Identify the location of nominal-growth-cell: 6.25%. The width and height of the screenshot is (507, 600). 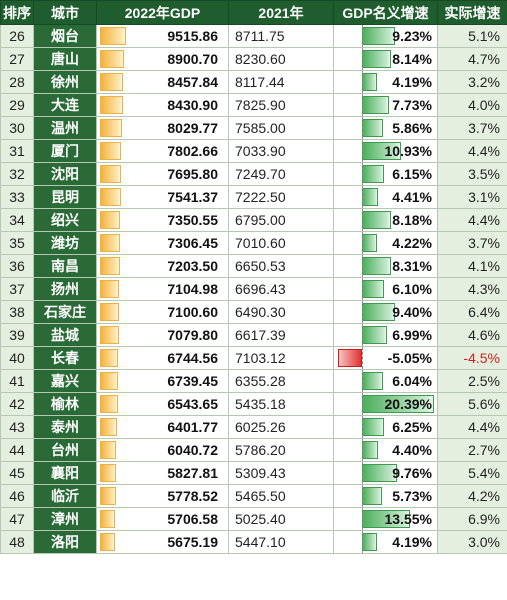
(385, 427).